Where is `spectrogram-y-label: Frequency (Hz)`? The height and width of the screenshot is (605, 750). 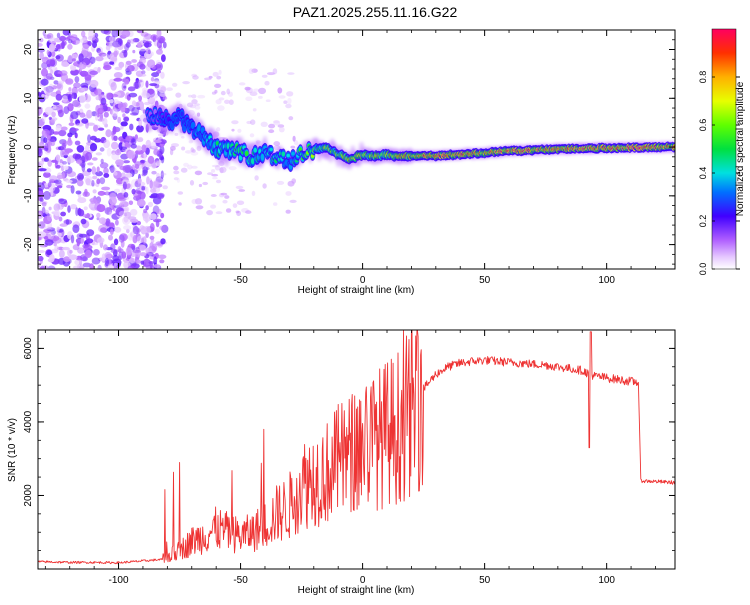 spectrogram-y-label: Frequency (Hz) is located at coordinates (12, 150).